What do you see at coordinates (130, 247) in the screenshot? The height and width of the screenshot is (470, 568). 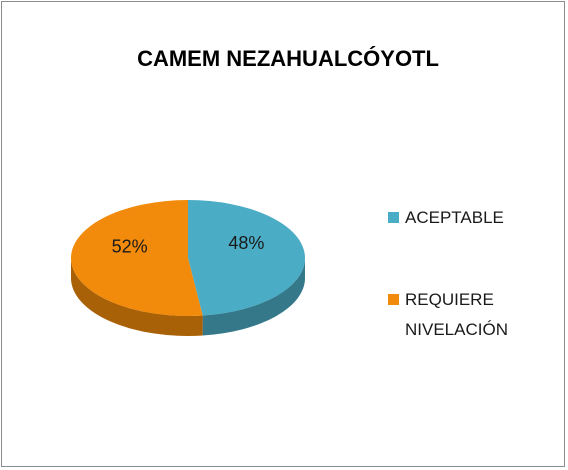 I see `data-label: 52%` at bounding box center [130, 247].